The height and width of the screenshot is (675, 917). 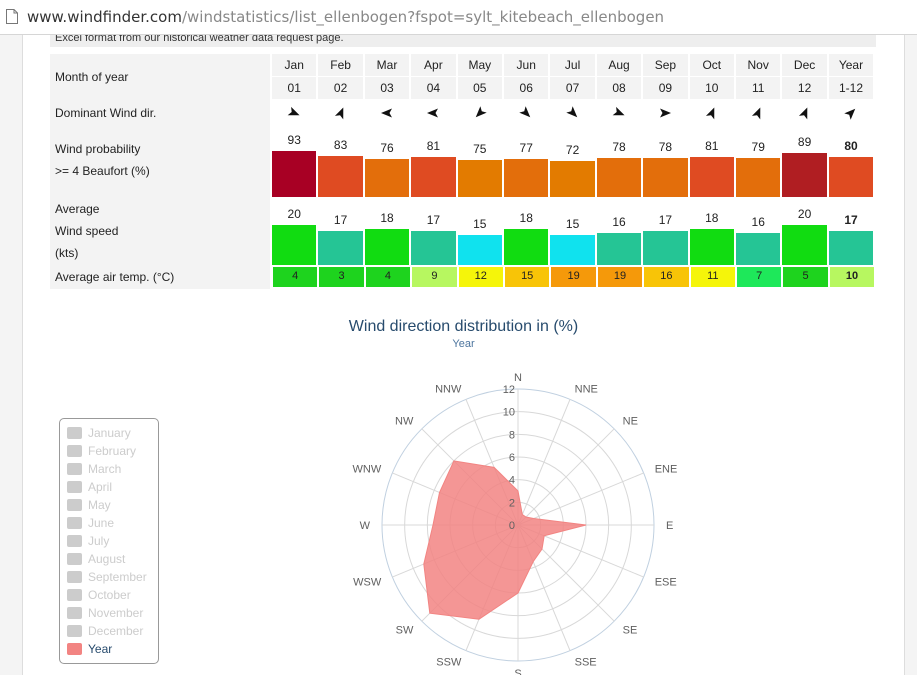 I want to click on legend-label: January, so click(x=109, y=433).